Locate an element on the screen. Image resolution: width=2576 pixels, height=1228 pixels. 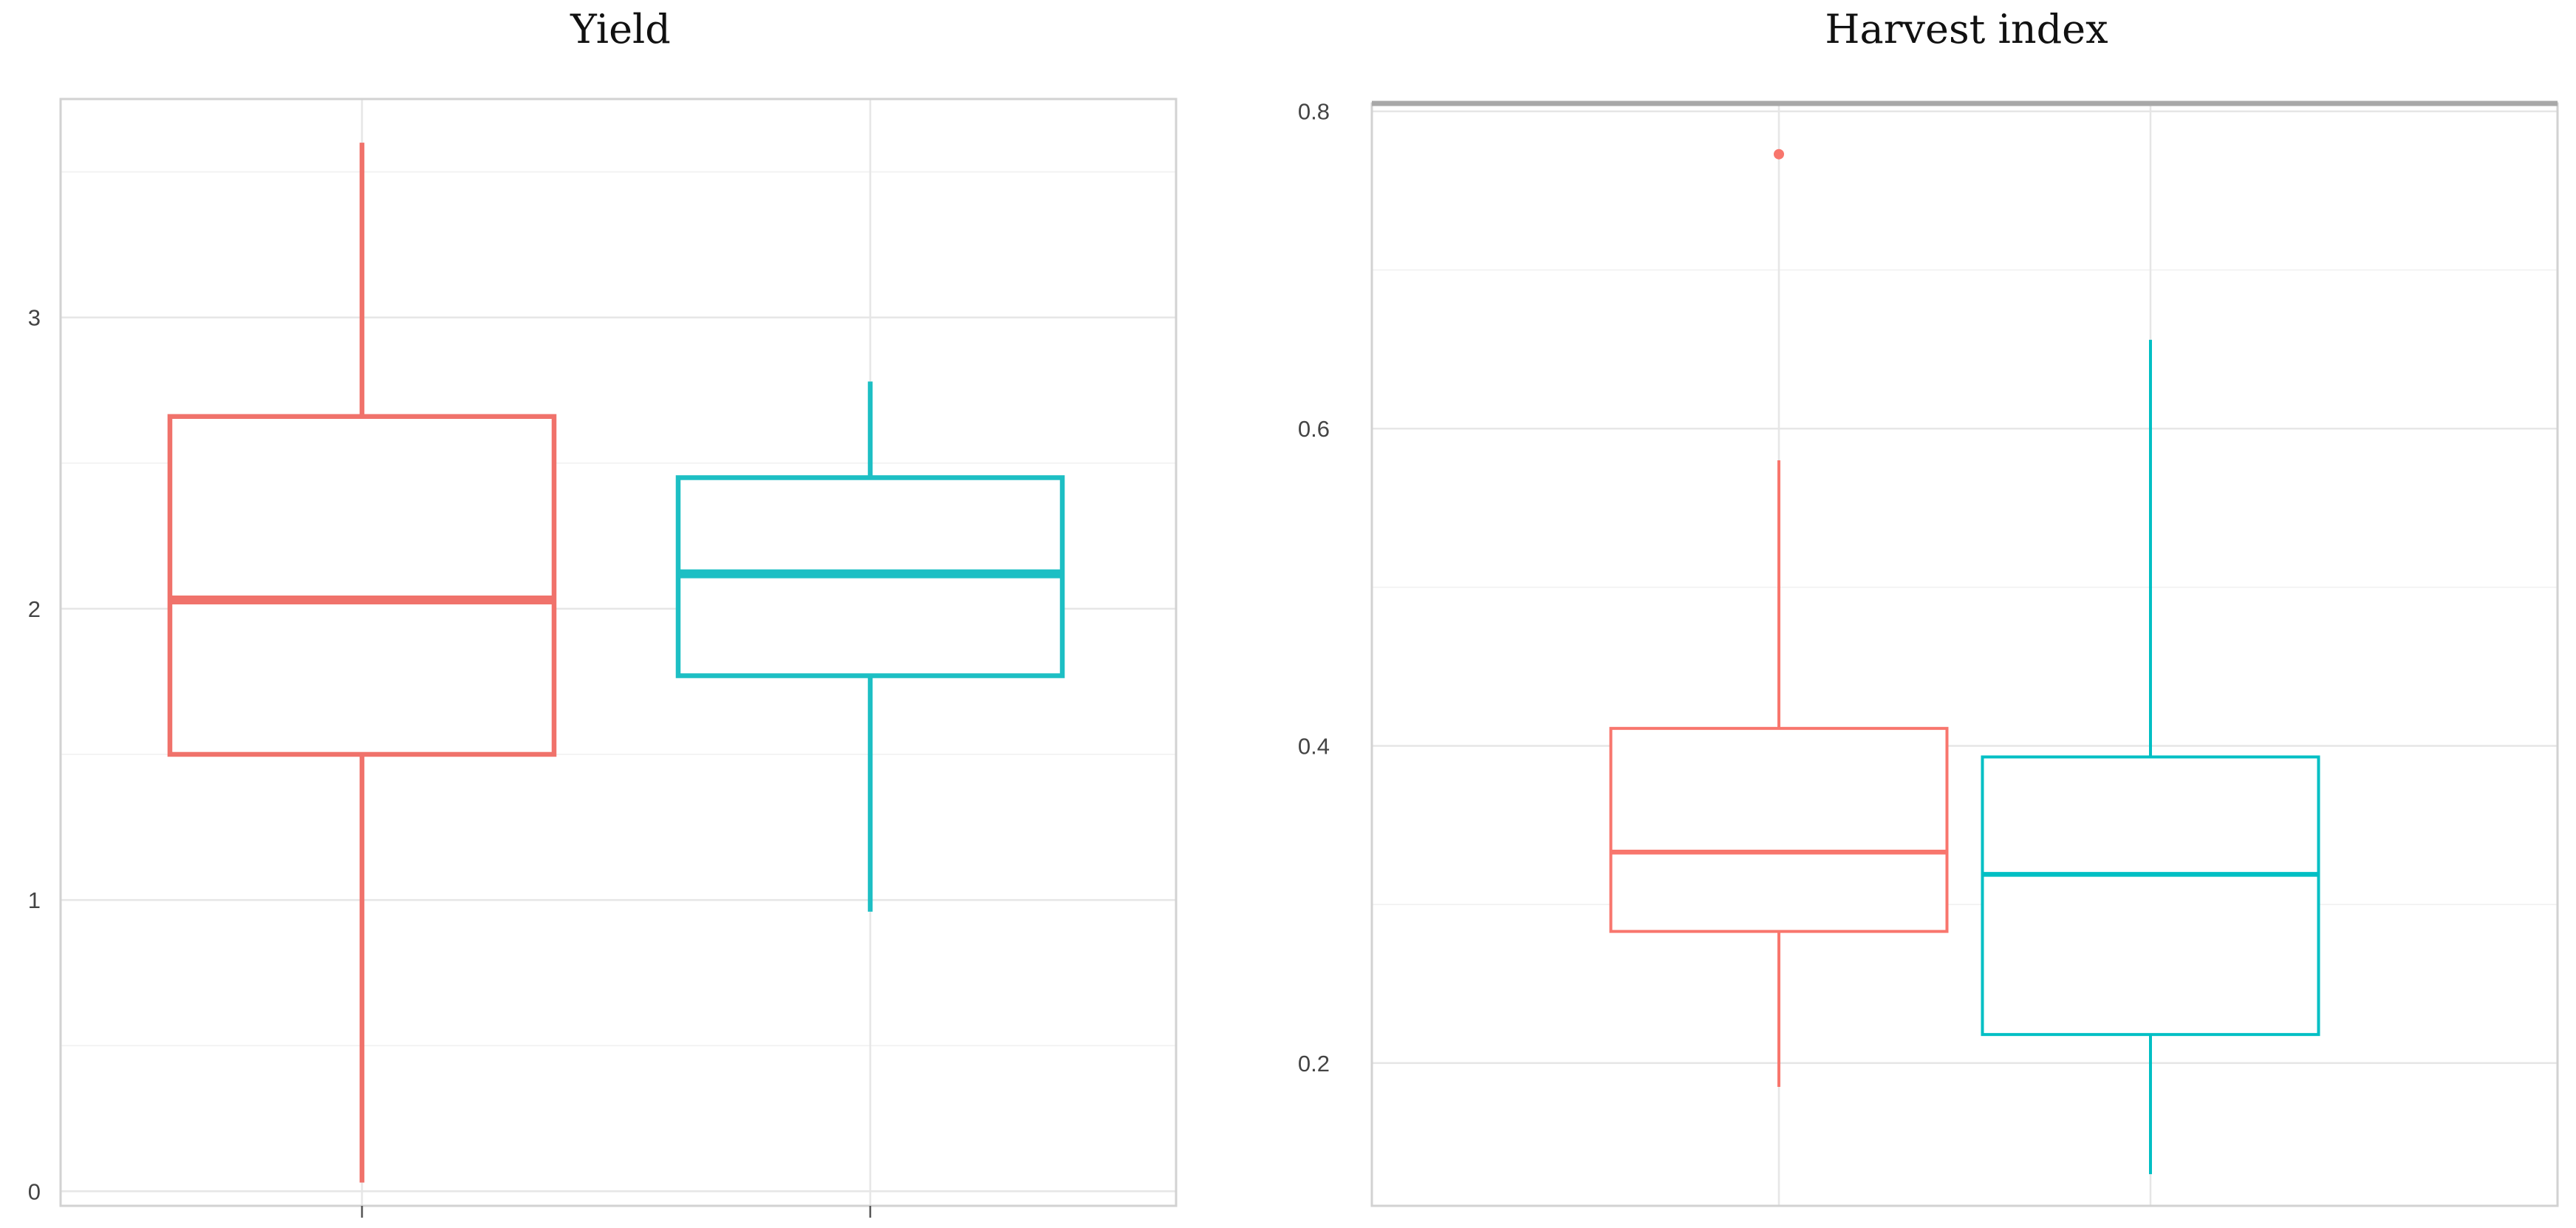
yield-y-tick-label-1: 1 is located at coordinates (34, 900).